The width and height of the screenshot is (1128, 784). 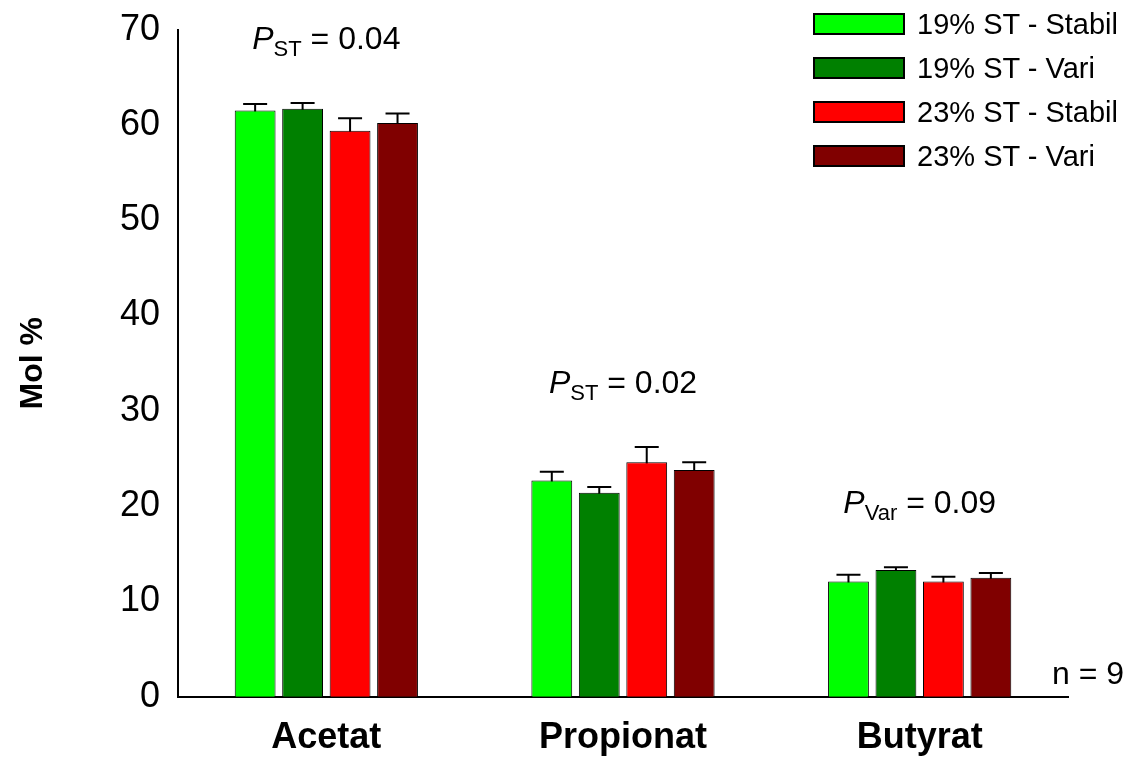 What do you see at coordinates (149, 694) in the screenshot?
I see `y-tick-label: 0` at bounding box center [149, 694].